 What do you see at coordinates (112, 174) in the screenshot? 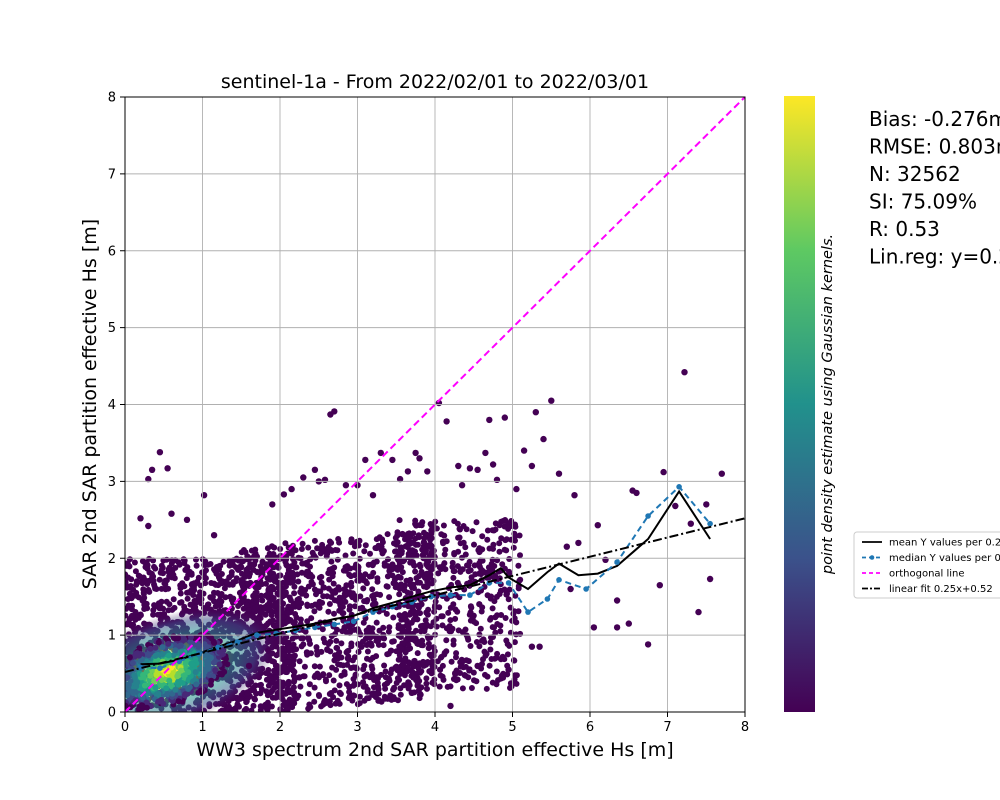
I see `y-tick-label: 7` at bounding box center [112, 174].